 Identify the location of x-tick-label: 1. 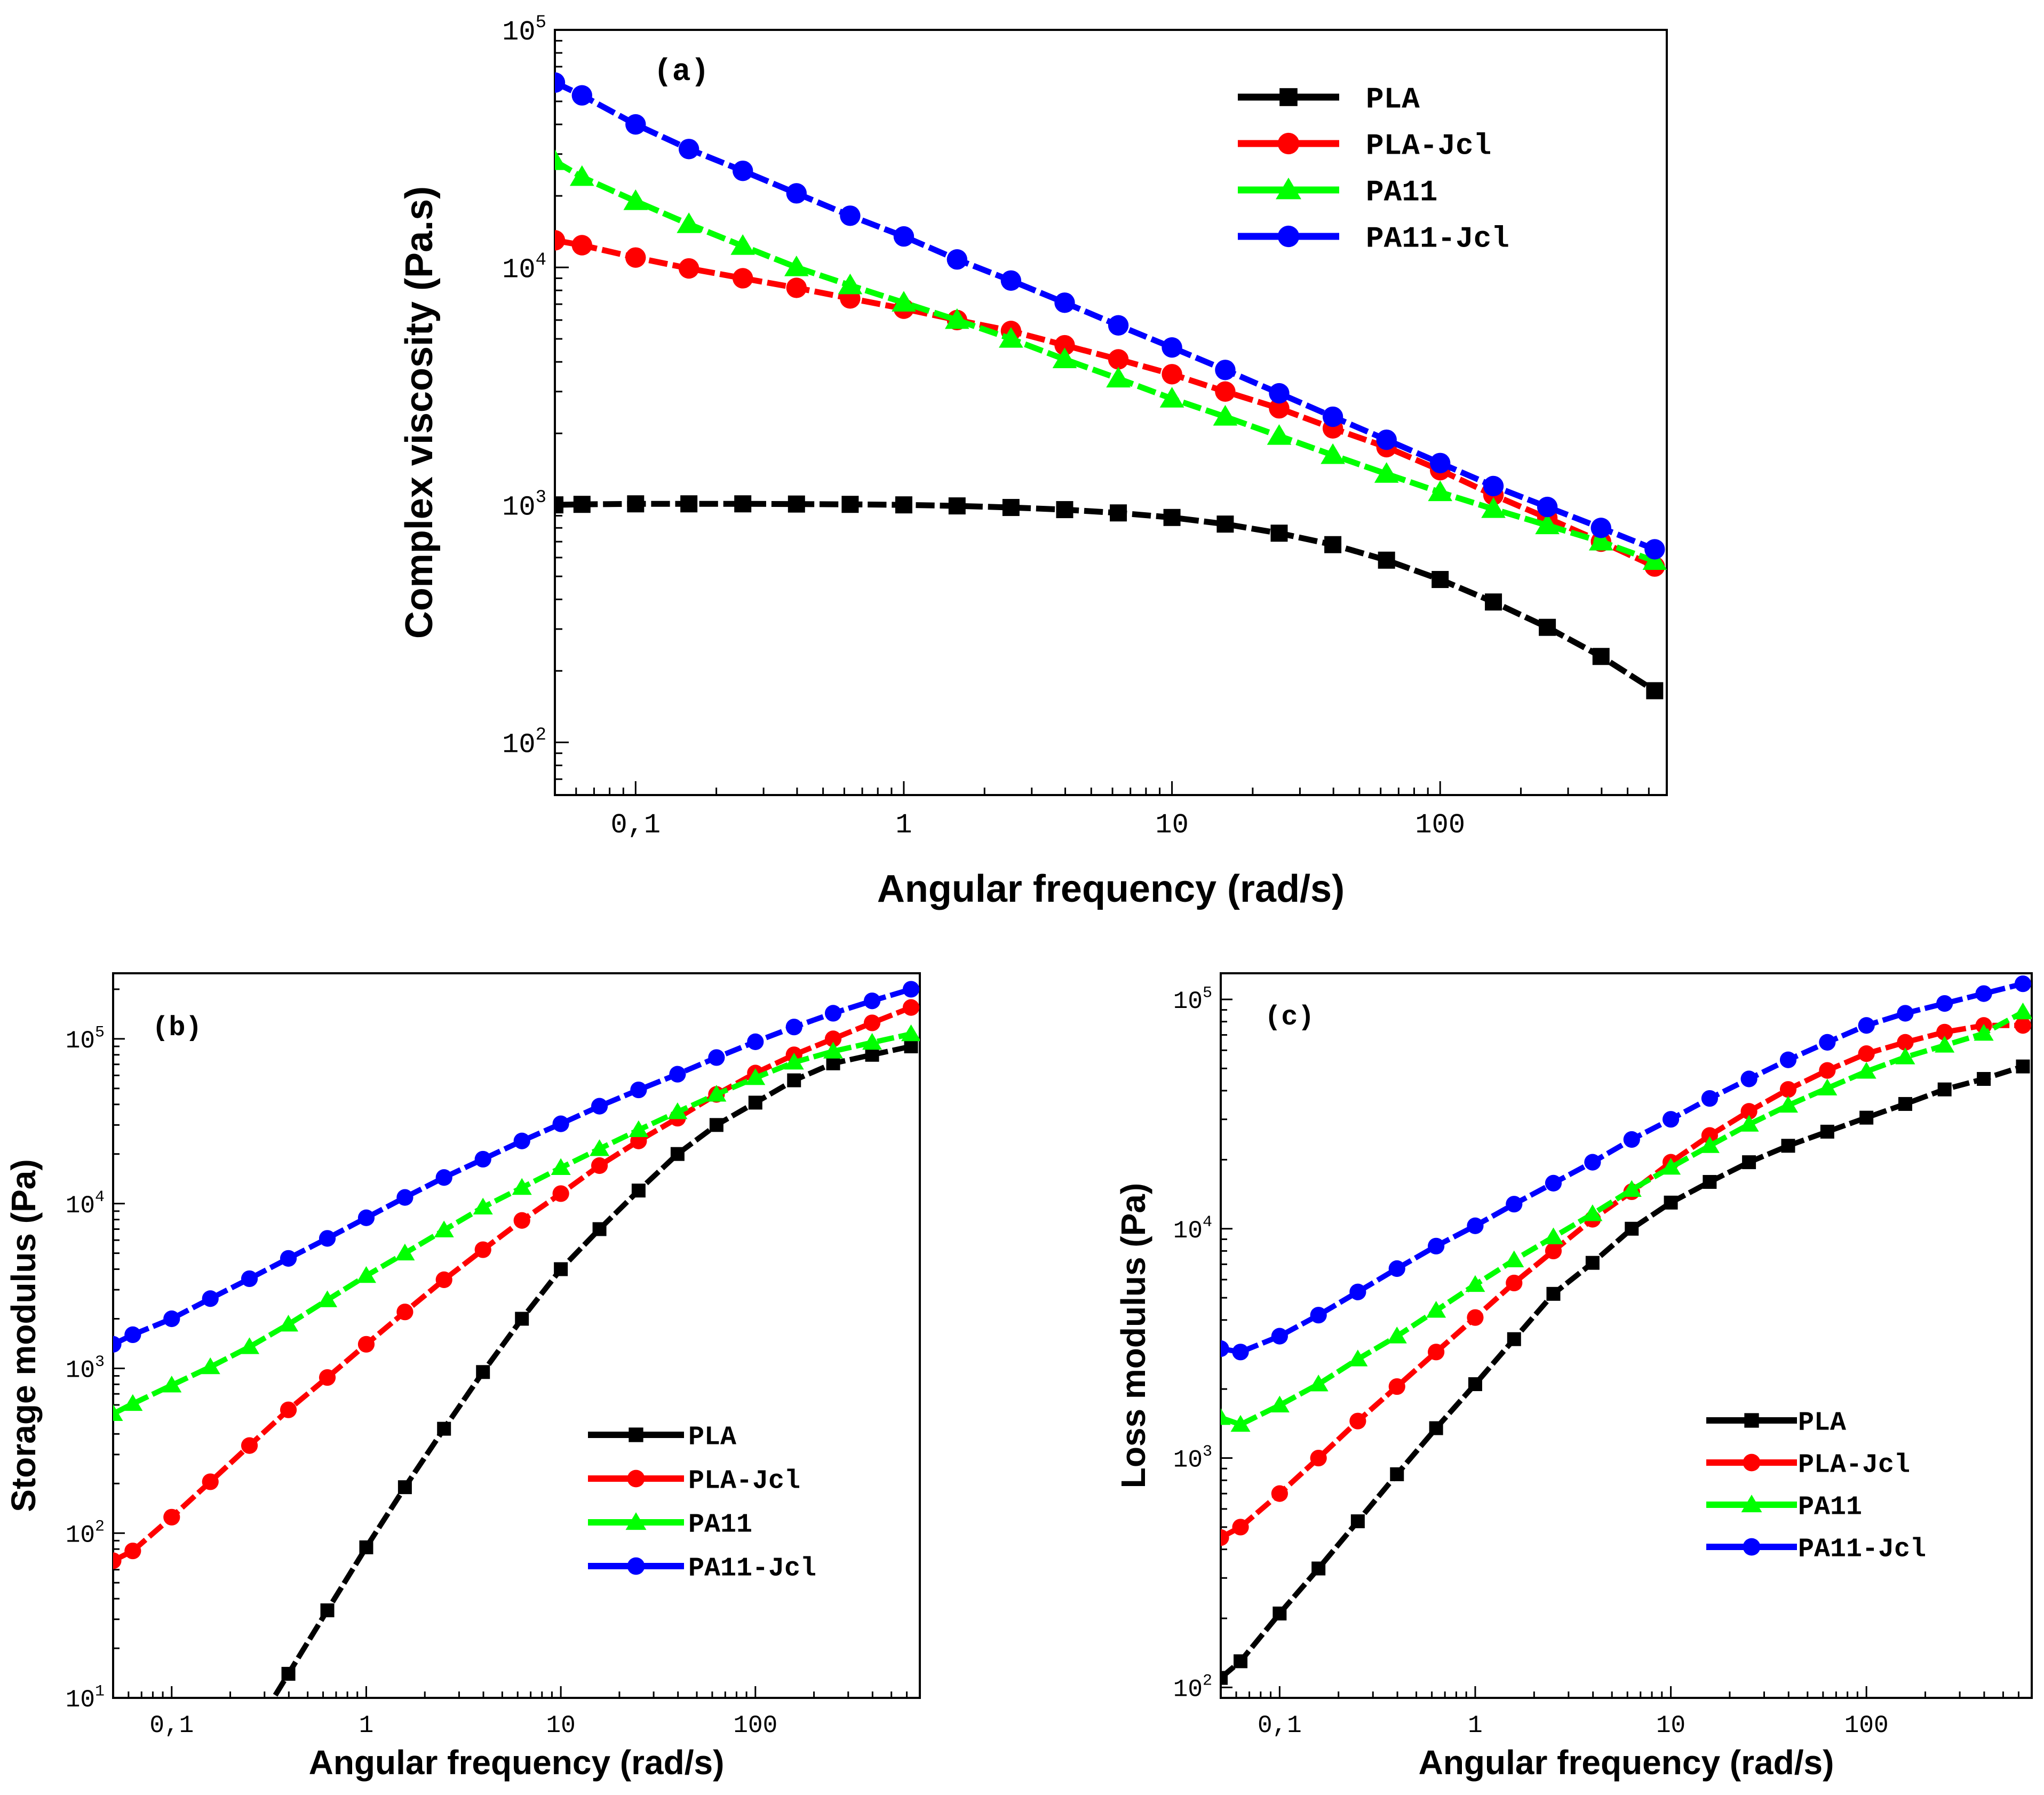
(1475, 1726).